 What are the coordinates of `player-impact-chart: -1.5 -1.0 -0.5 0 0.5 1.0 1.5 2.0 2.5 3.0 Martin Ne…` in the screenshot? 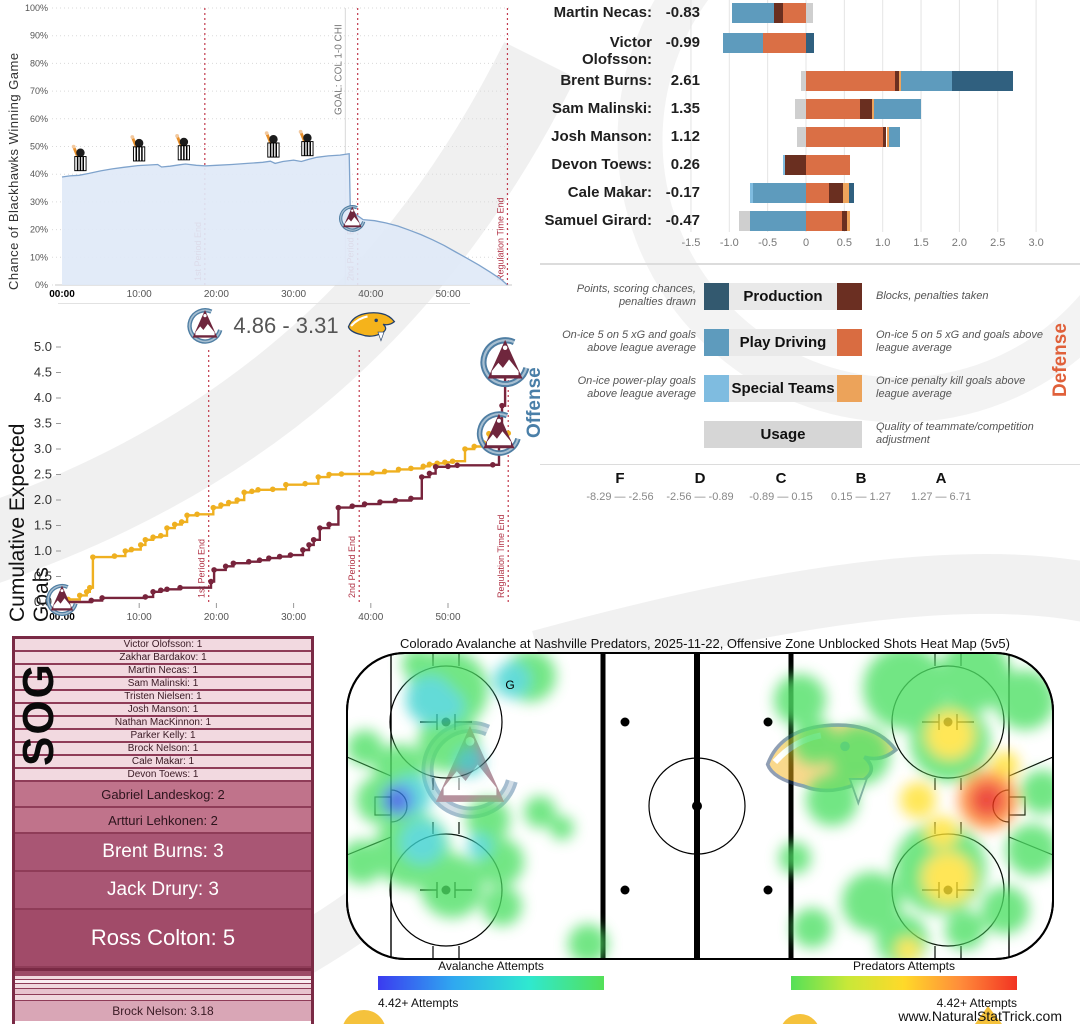 It's located at (810, 130).